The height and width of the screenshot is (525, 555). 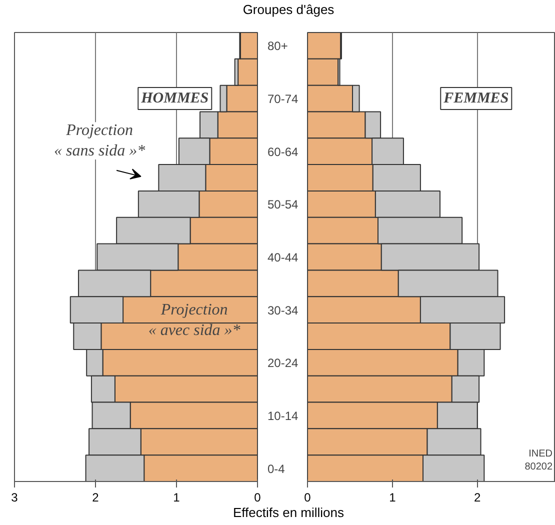 I want to click on y-tick-label: 30-34, so click(x=283, y=310).